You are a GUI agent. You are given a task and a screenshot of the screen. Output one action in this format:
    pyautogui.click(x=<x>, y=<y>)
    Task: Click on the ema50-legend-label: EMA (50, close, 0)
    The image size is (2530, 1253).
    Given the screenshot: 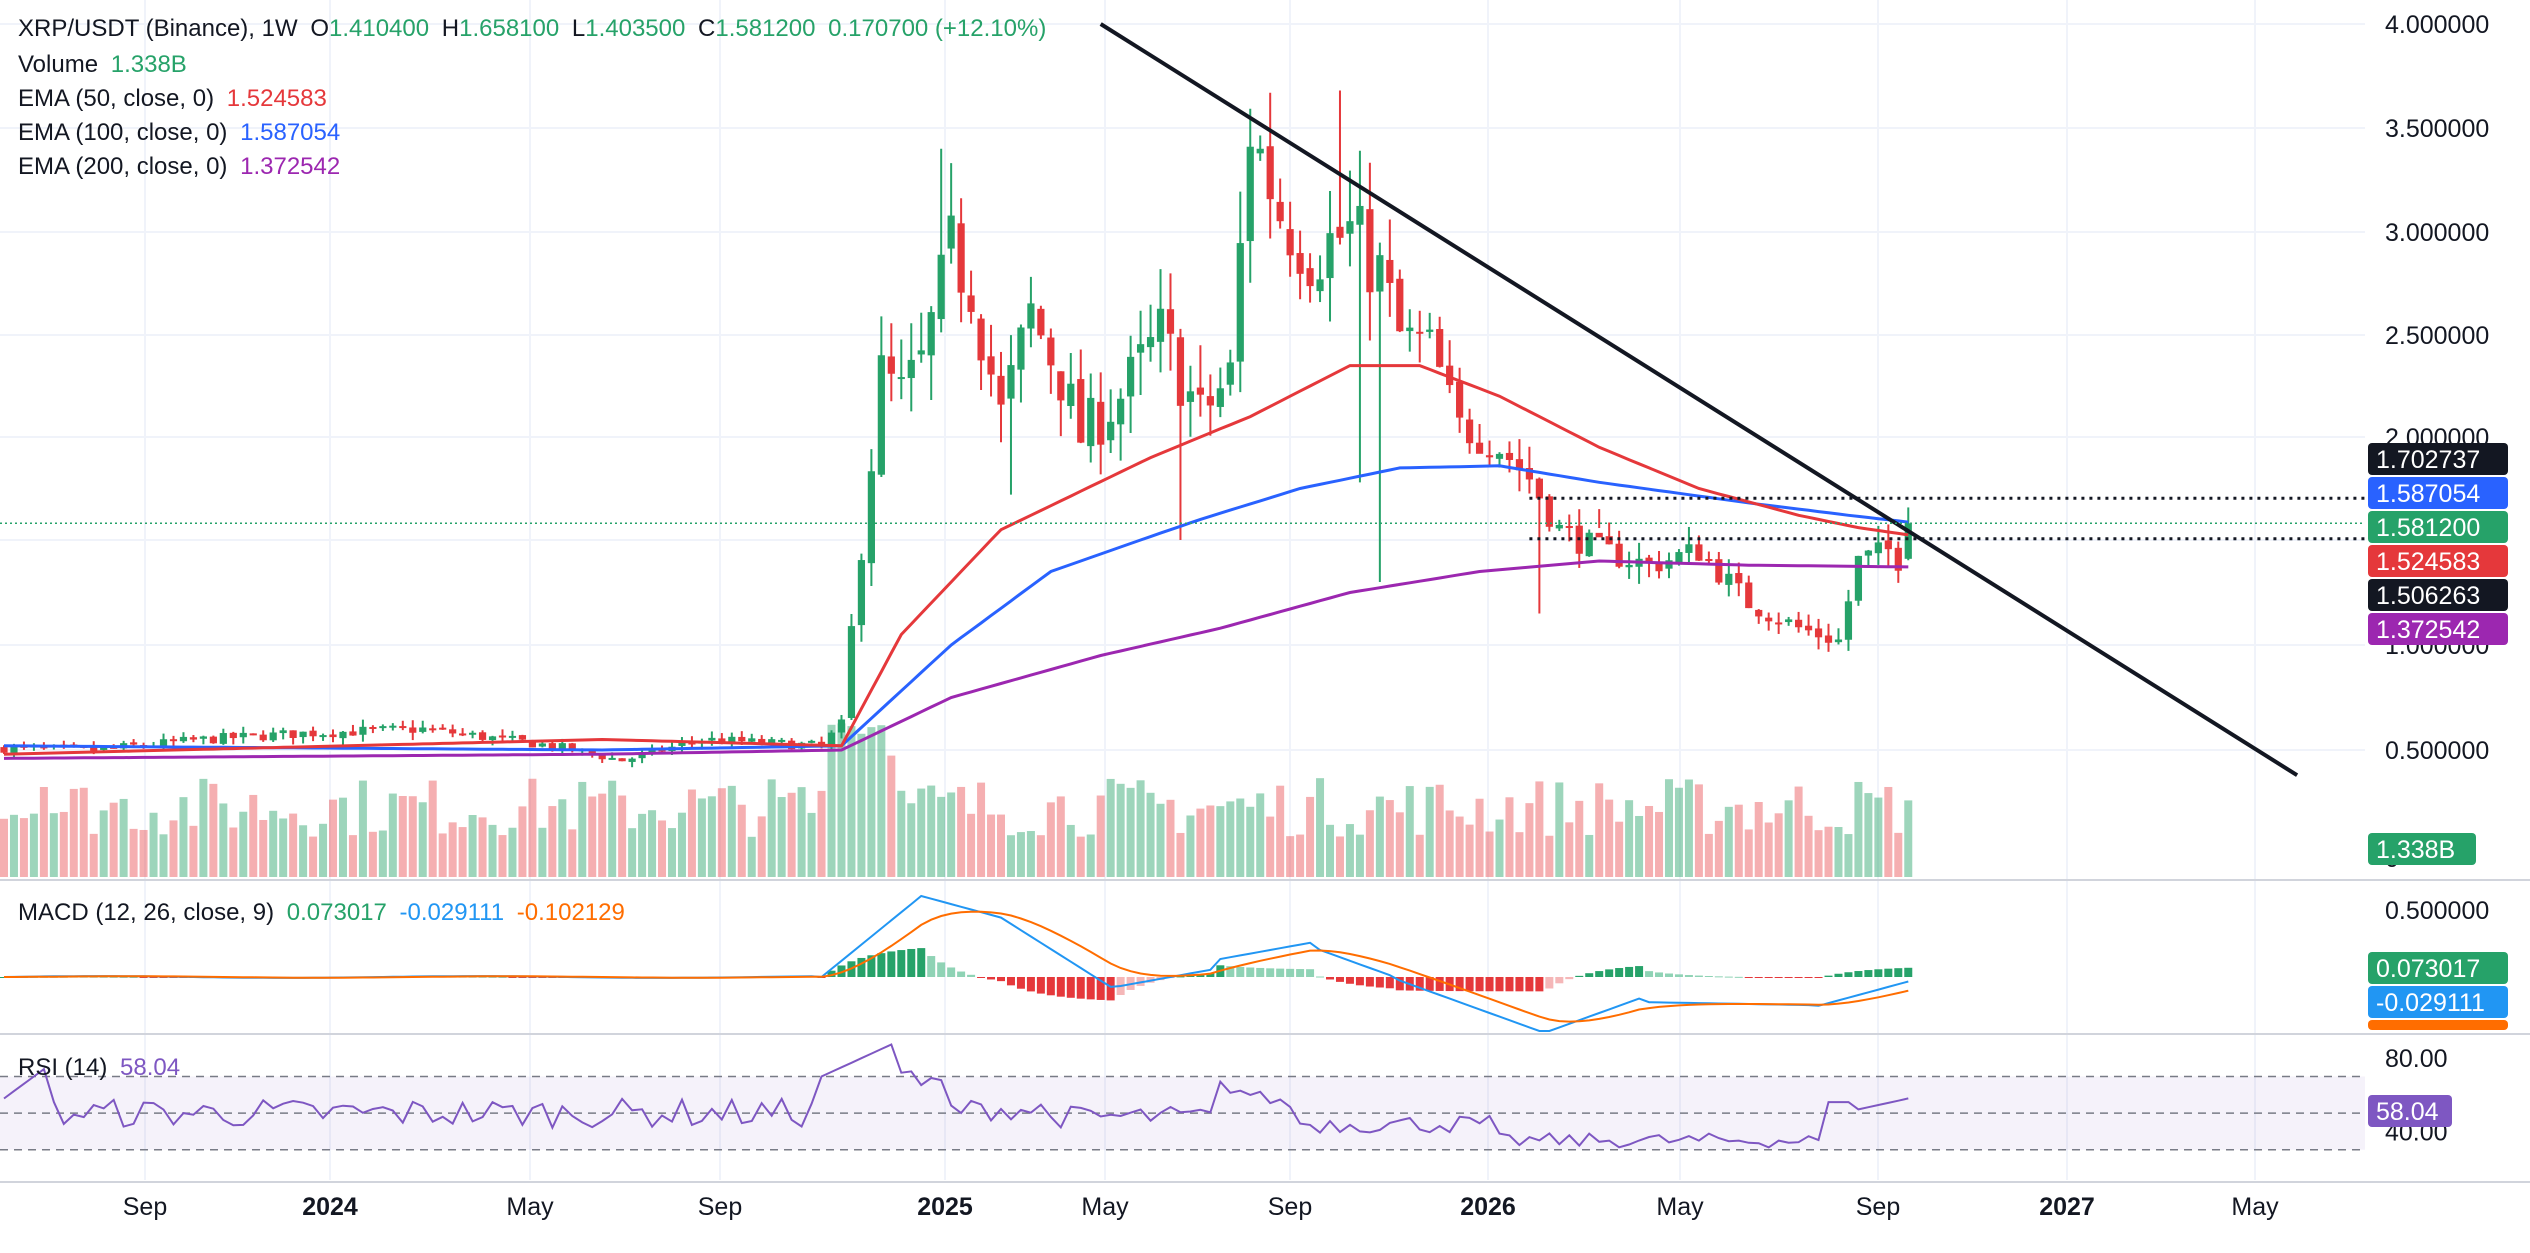 What is the action you would take?
    pyautogui.click(x=116, y=98)
    